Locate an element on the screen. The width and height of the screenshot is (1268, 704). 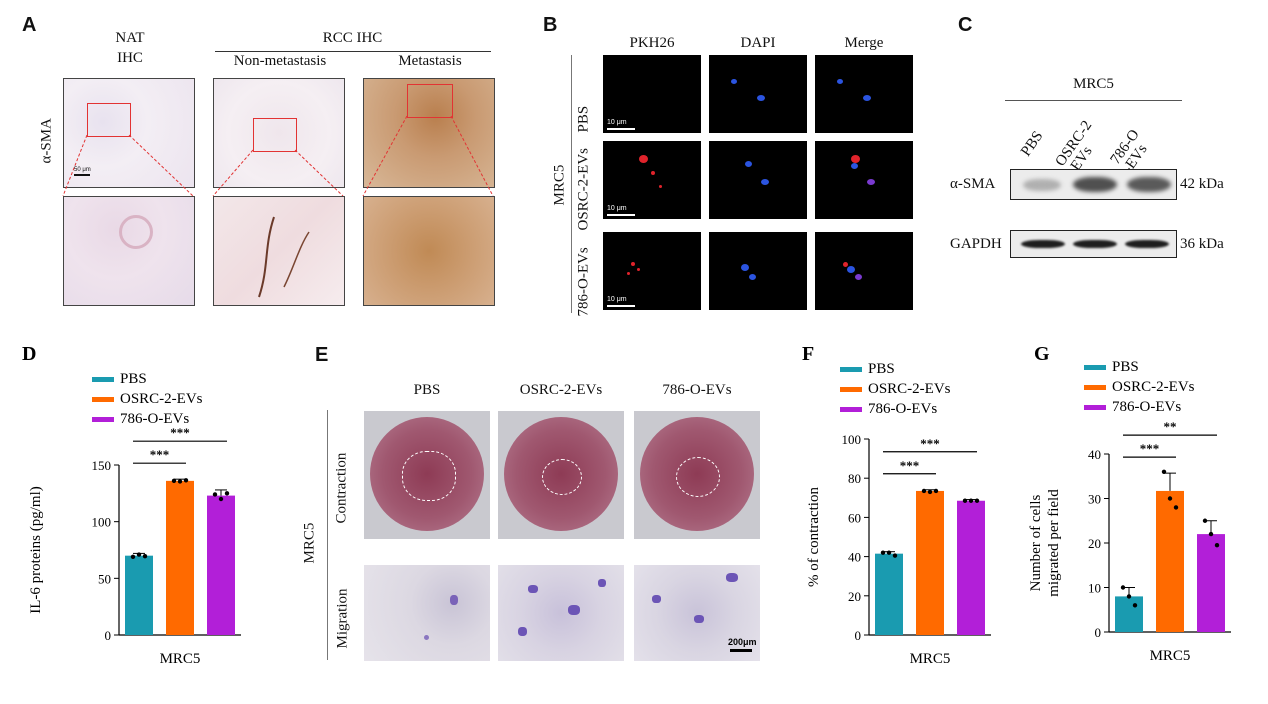
scale-bar-label: 200μm is located at coordinates (742, 642).